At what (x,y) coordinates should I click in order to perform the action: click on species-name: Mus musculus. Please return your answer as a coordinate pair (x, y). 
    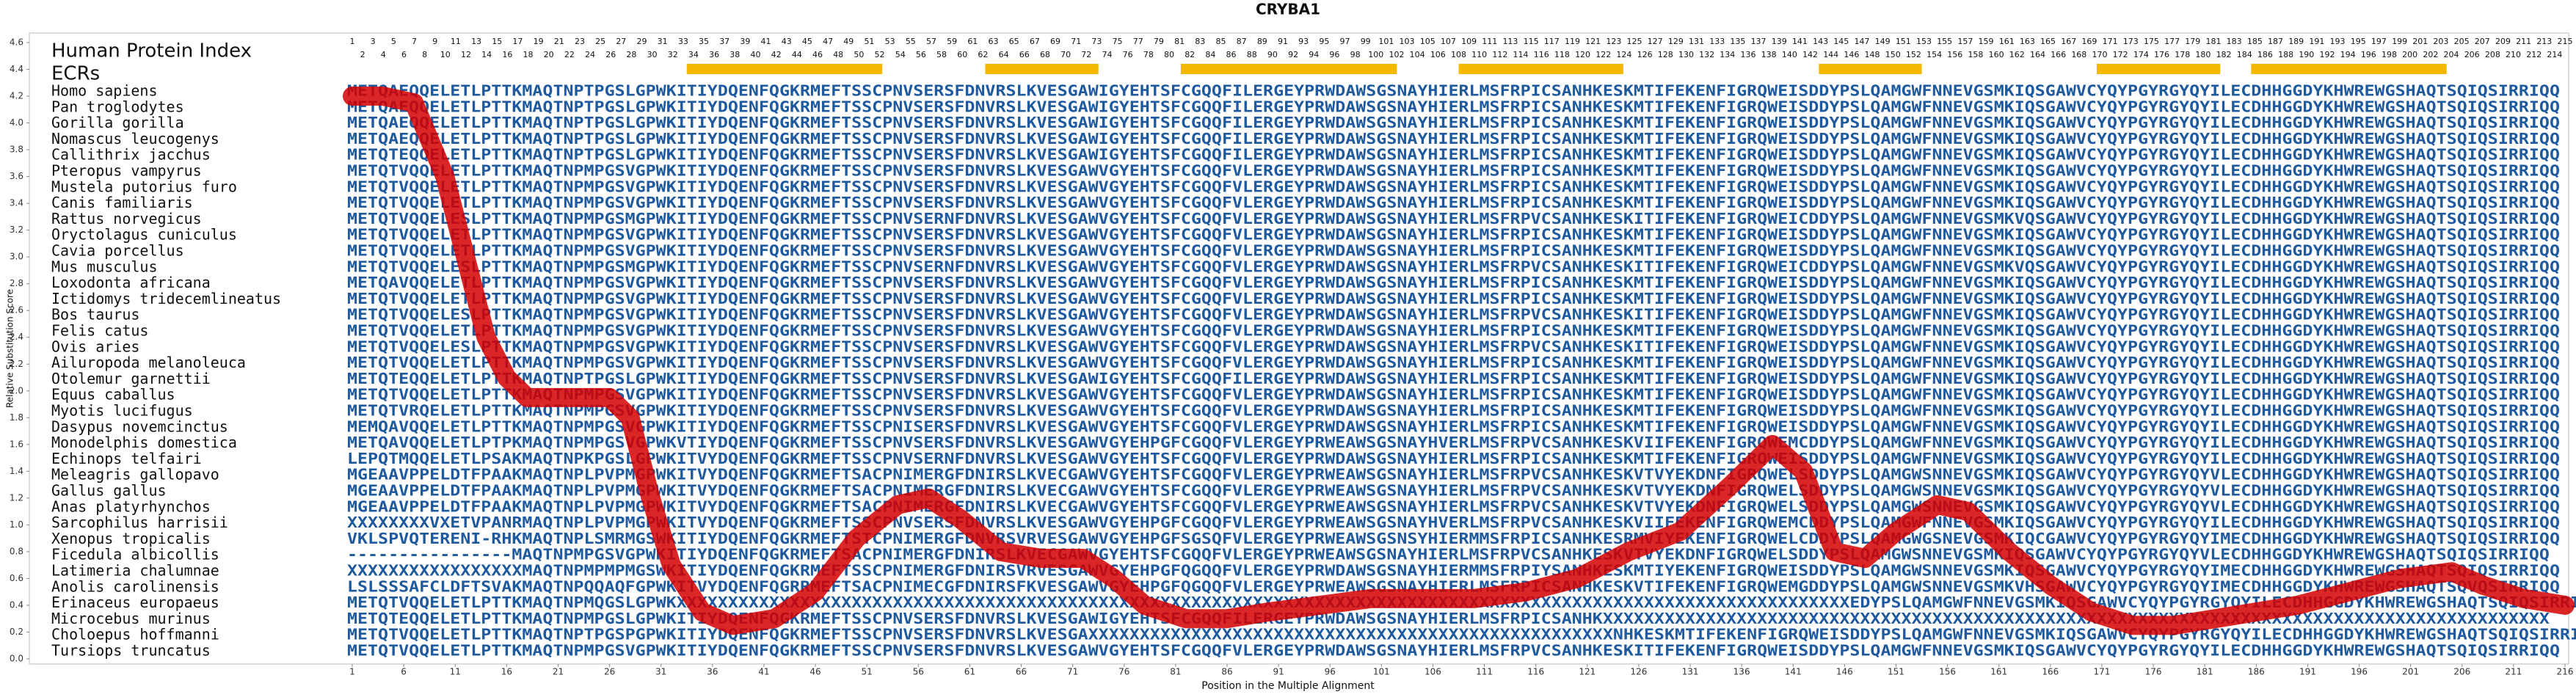
    Looking at the image, I should click on (104, 266).